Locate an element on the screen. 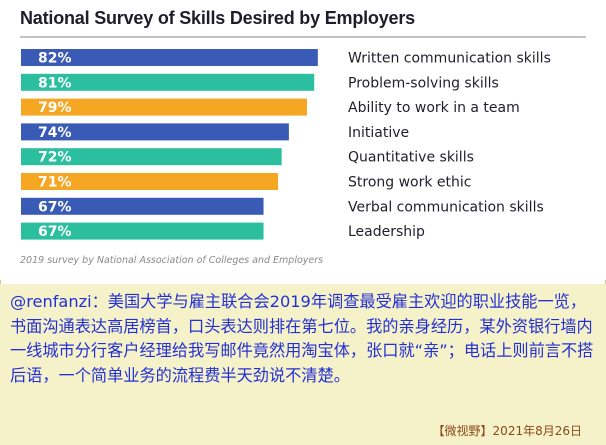 The width and height of the screenshot is (606, 445). category-label: Leadership is located at coordinates (386, 232).